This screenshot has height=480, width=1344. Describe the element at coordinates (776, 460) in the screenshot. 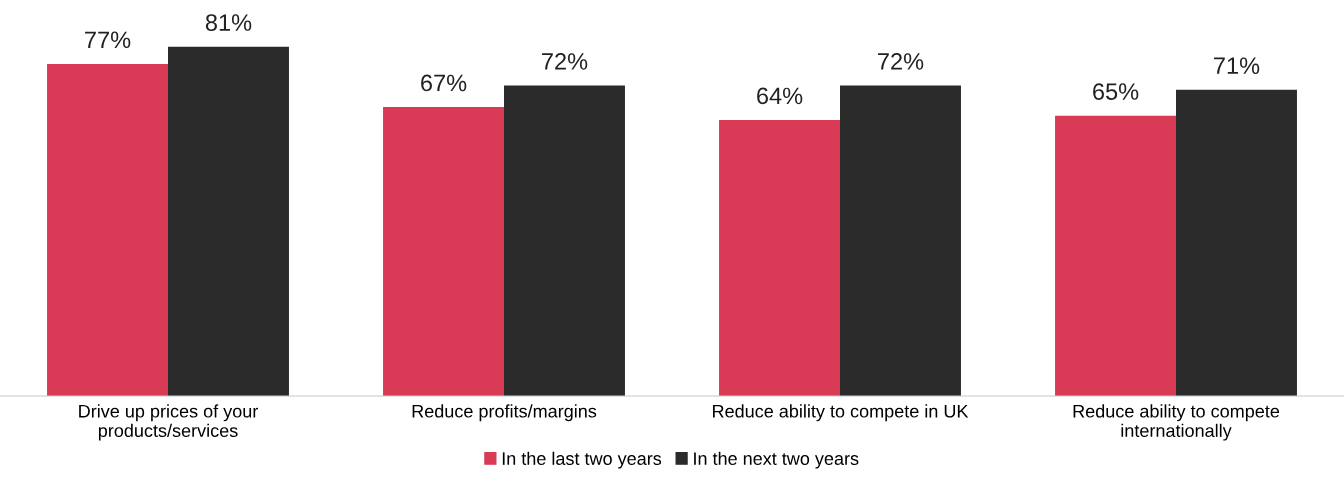

I see `legend-label: In the next two years` at that location.